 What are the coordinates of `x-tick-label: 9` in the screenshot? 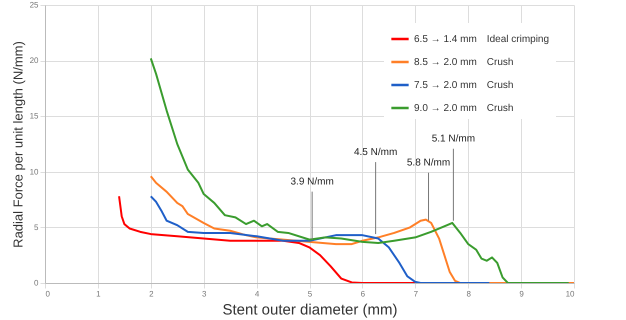 It's located at (521, 294).